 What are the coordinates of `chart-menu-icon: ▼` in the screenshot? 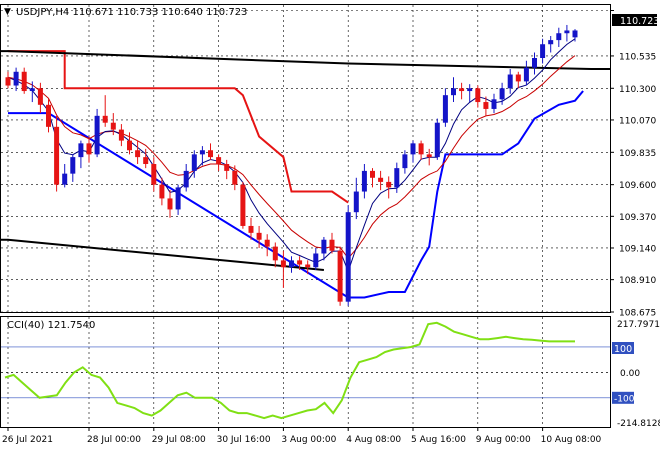 It's located at (7, 12).